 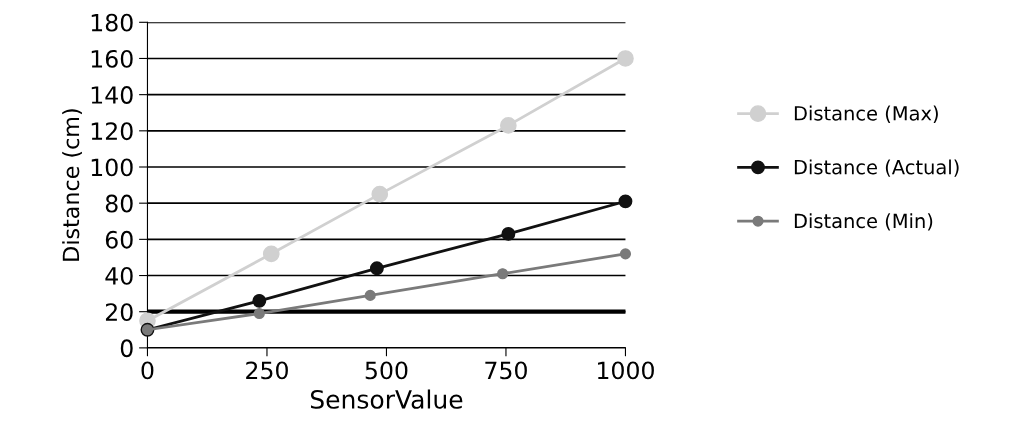 What do you see at coordinates (119, 275) in the screenshot?
I see `y-tick-label: 40` at bounding box center [119, 275].